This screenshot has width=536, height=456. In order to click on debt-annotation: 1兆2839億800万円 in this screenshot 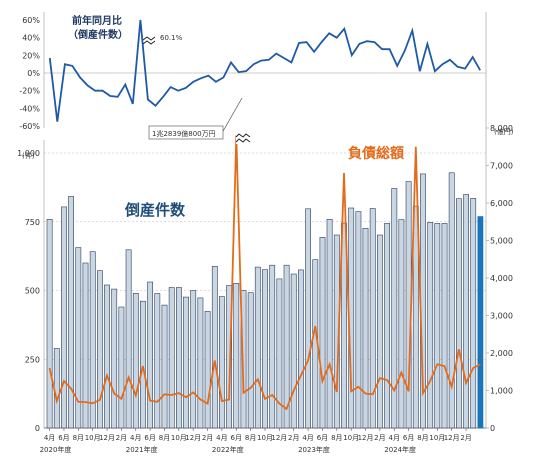, I will do `click(184, 133)`.